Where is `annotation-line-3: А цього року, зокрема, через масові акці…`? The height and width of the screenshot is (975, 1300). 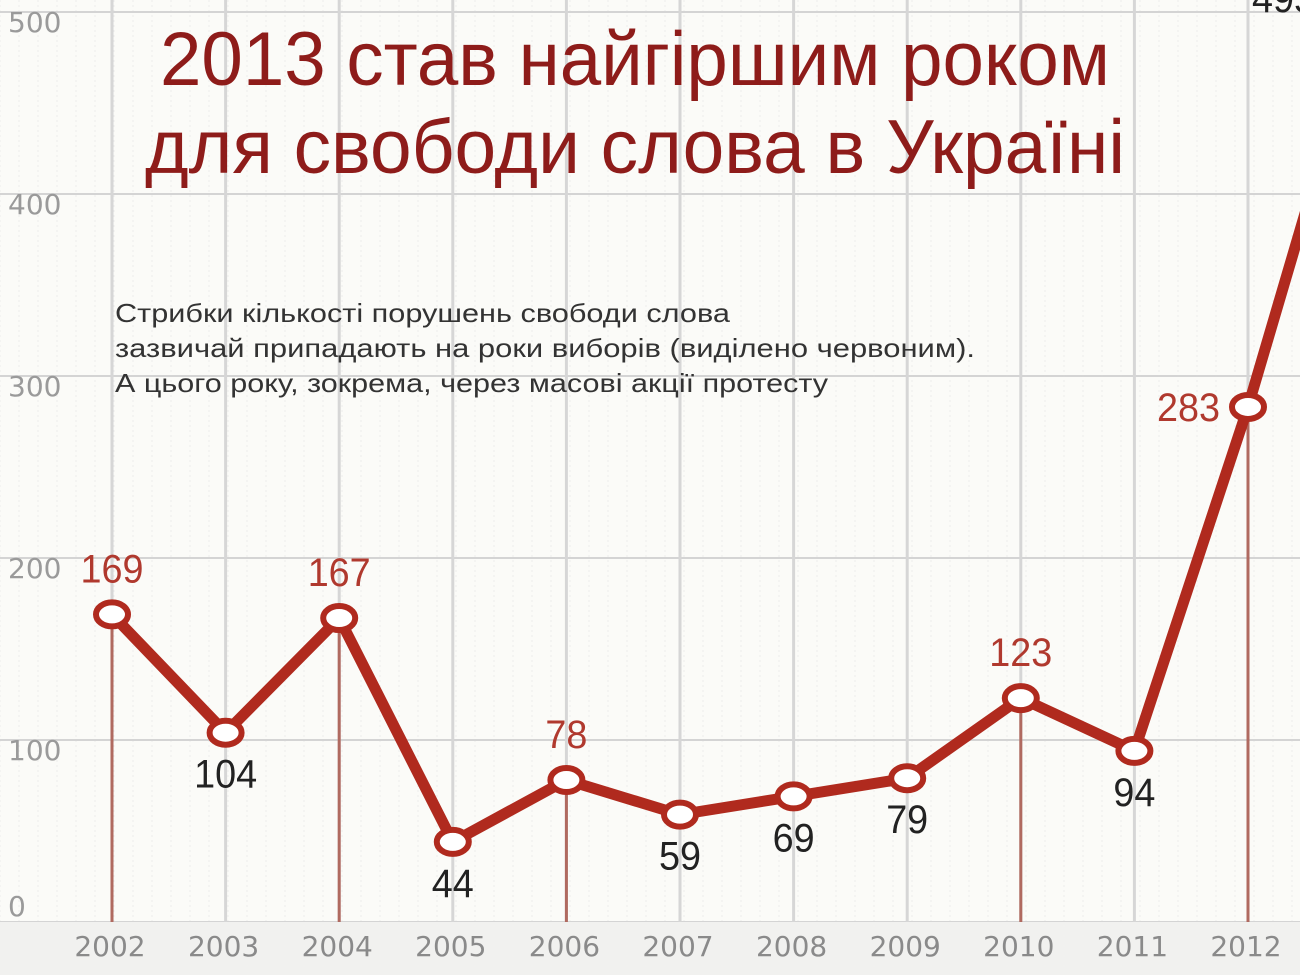
annotation-line-3: А цього року, зокрема, через масові акці… is located at coordinates (471, 383).